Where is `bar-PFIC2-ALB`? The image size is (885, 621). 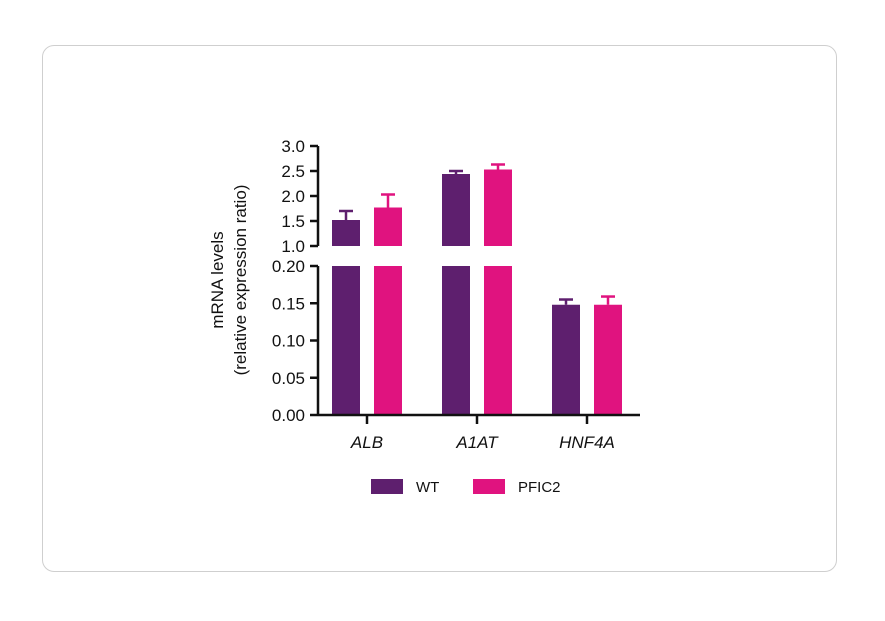 bar-PFIC2-ALB is located at coordinates (388, 226).